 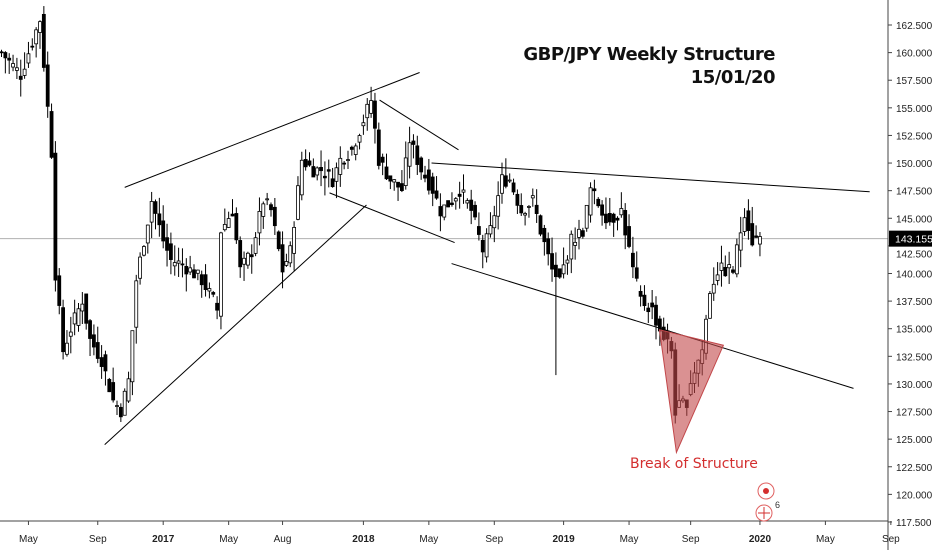 I want to click on price-tick-label: 142.500, so click(x=914, y=255).